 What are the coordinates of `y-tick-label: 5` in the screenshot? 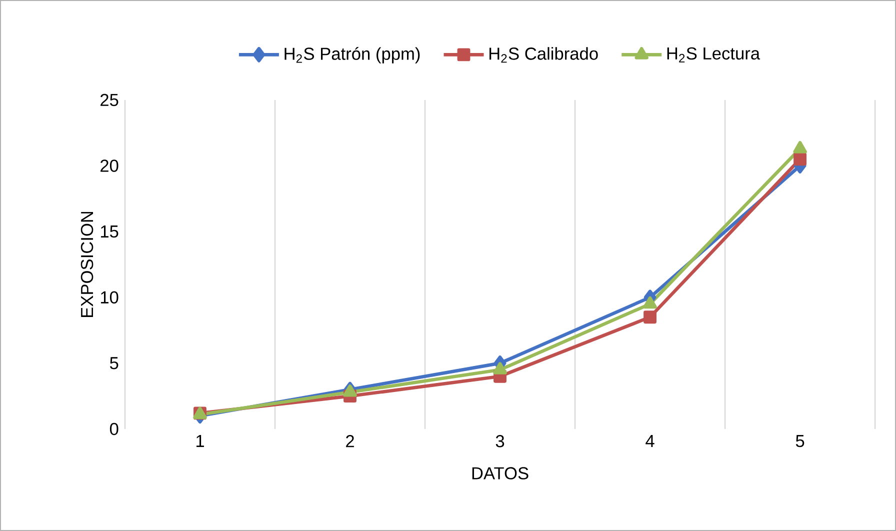 It's located at (114, 363).